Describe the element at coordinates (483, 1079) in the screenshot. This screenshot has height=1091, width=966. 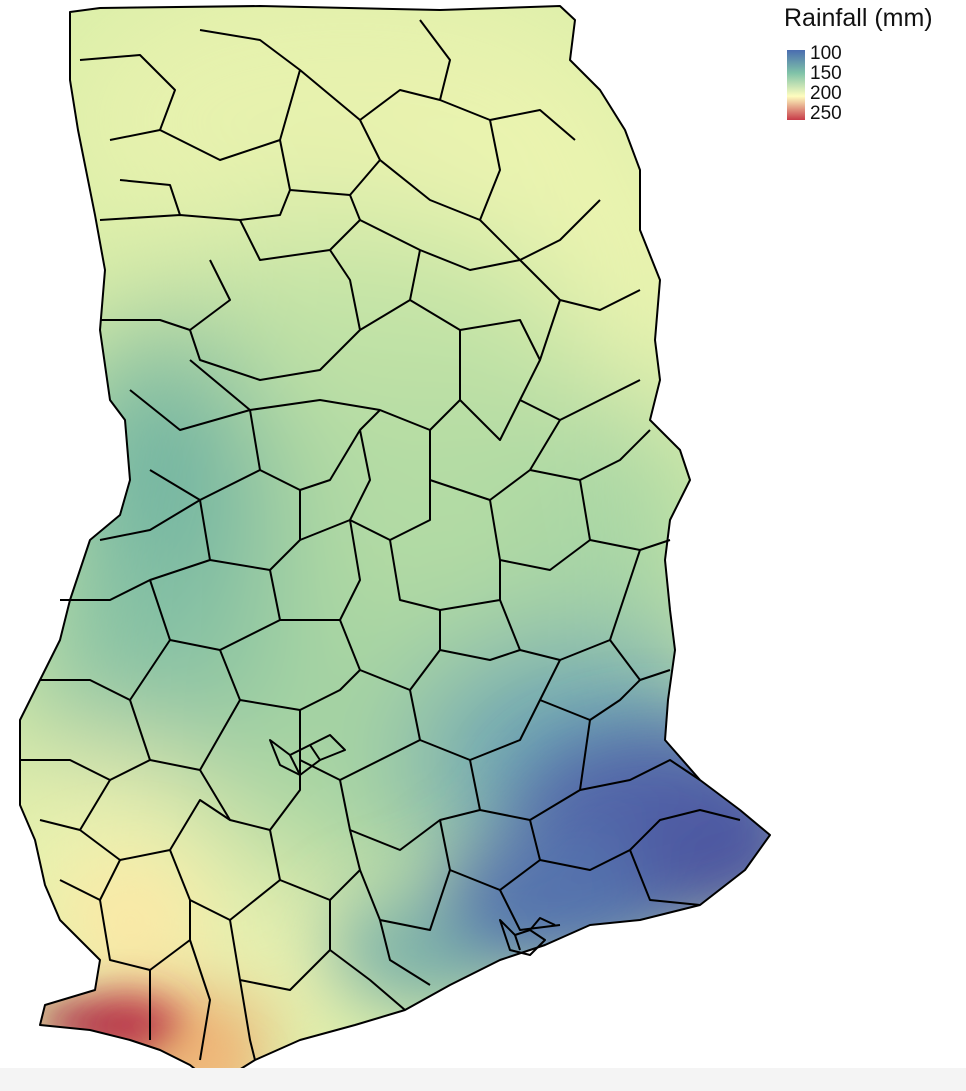
I see `footer-strip` at that location.